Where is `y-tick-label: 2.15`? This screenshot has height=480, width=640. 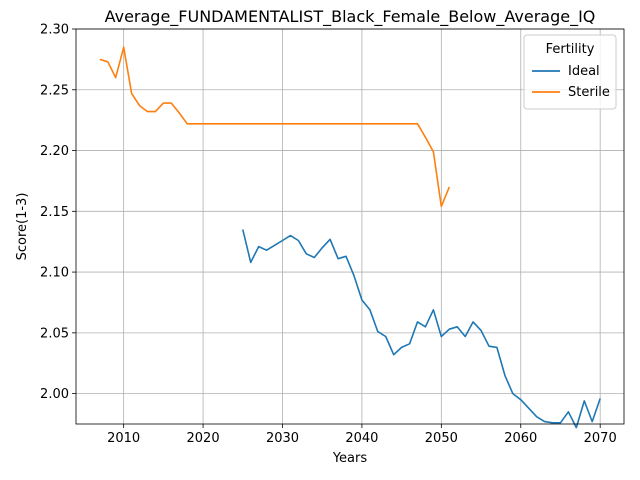 y-tick-label: 2.15 is located at coordinates (54, 212).